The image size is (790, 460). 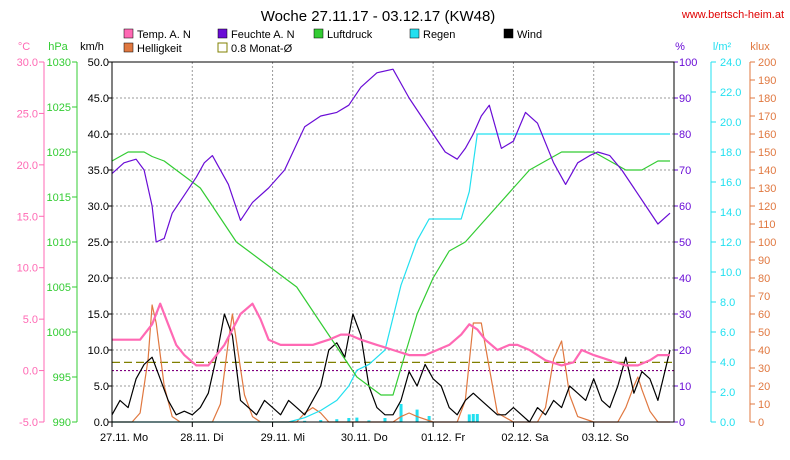 What do you see at coordinates (764, 261) in the screenshot?
I see `lux-tick-label: 90` at bounding box center [764, 261].